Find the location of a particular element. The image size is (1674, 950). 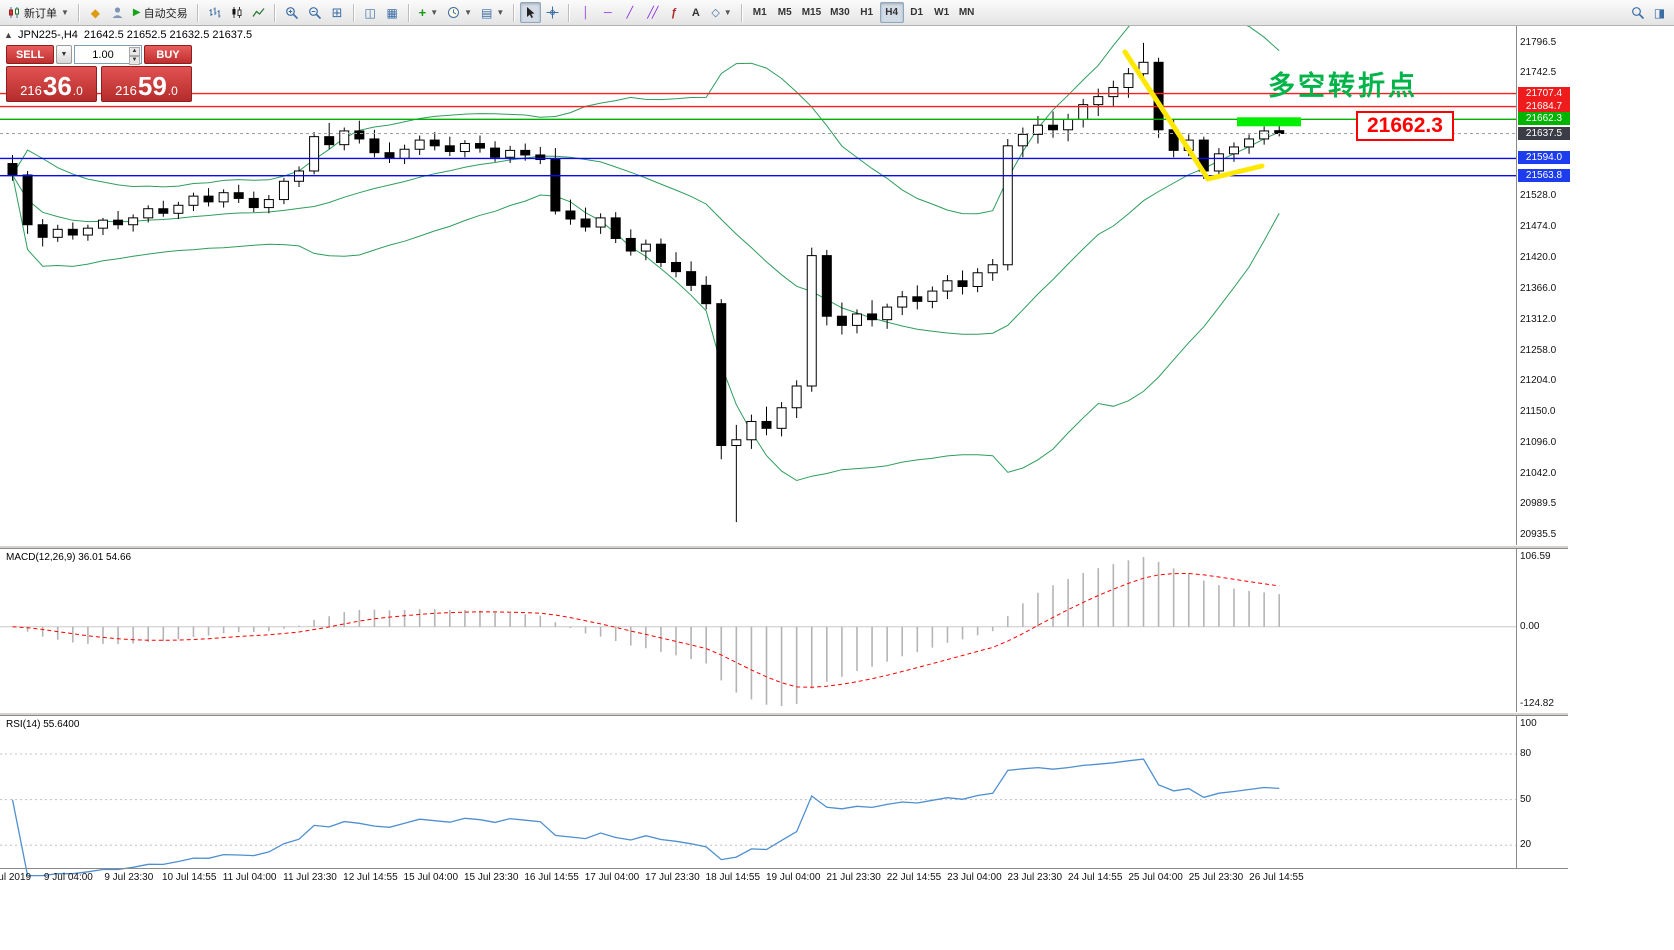

crosshair-button is located at coordinates (552, 12).